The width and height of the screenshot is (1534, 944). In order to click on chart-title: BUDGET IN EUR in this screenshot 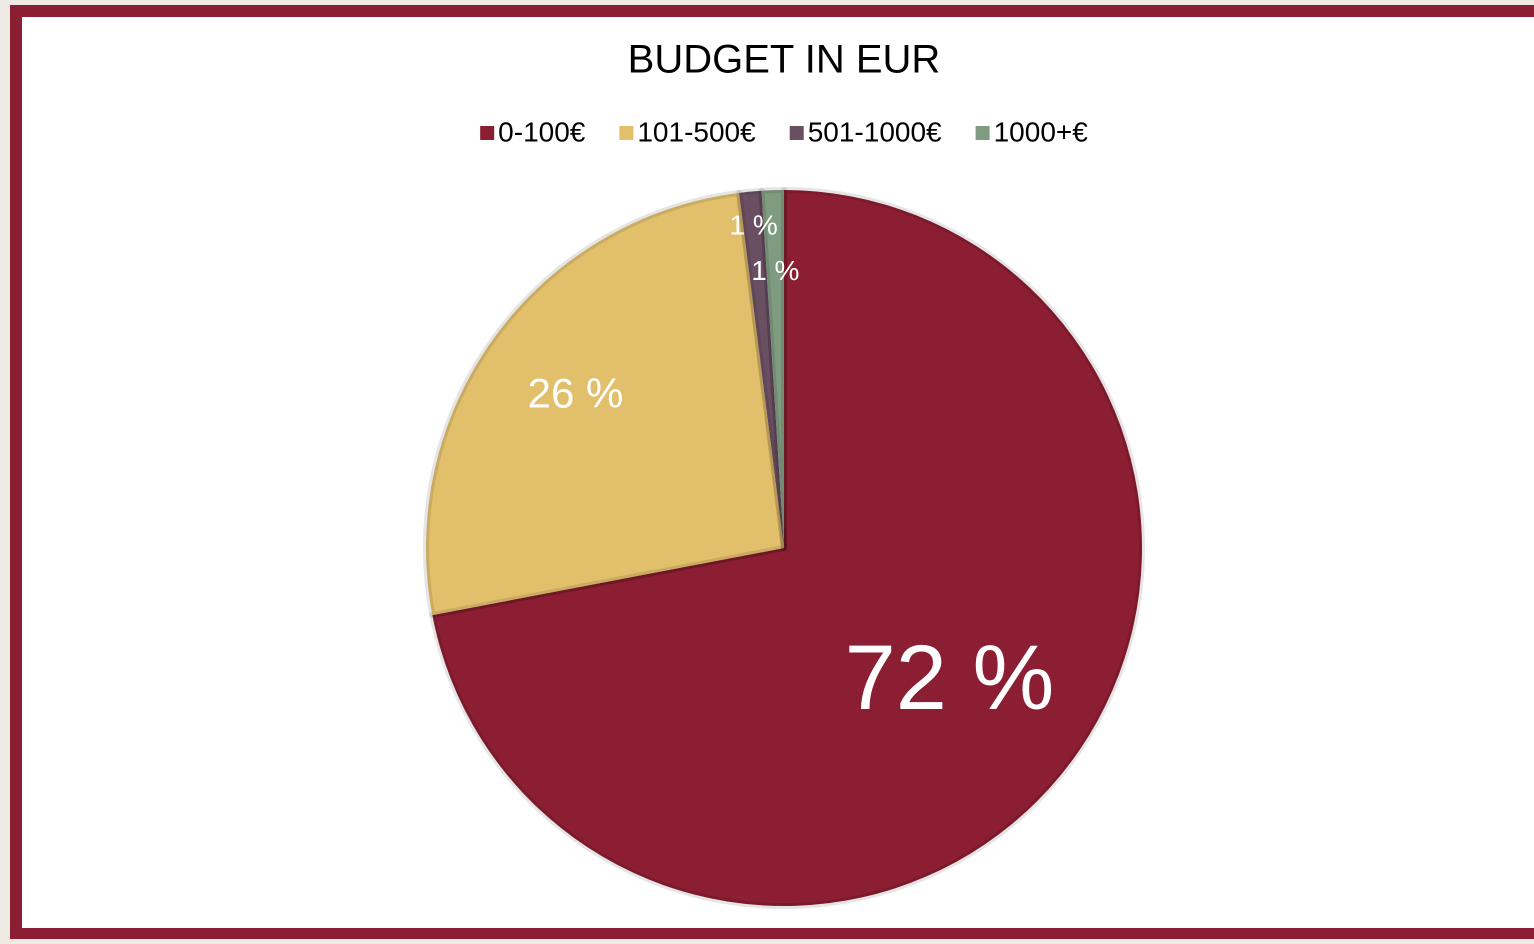, I will do `click(784, 60)`.